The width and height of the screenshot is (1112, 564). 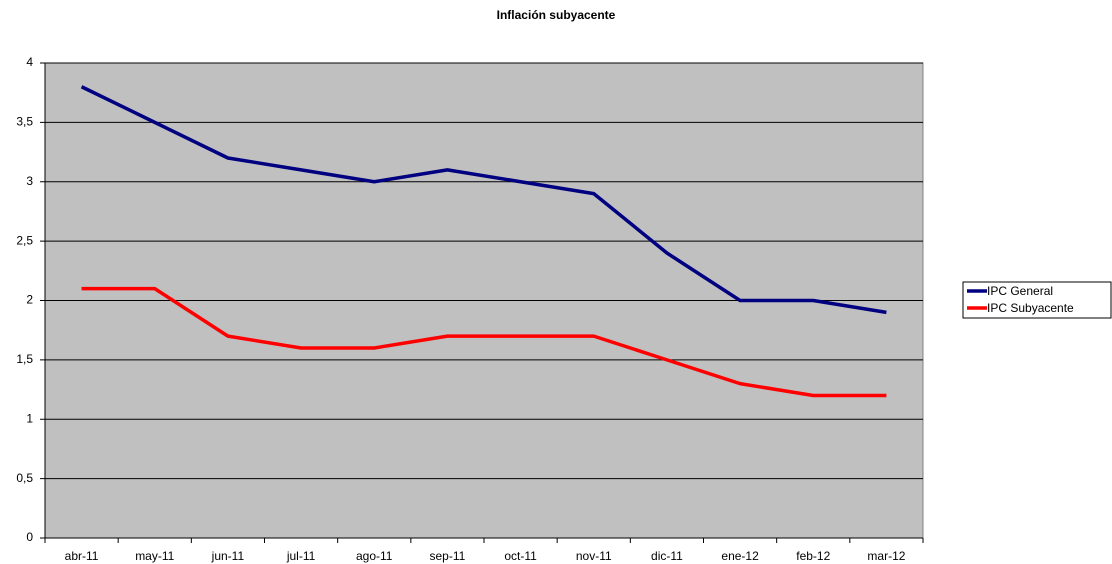 I want to click on y-tick-label: 3, so click(x=29, y=181).